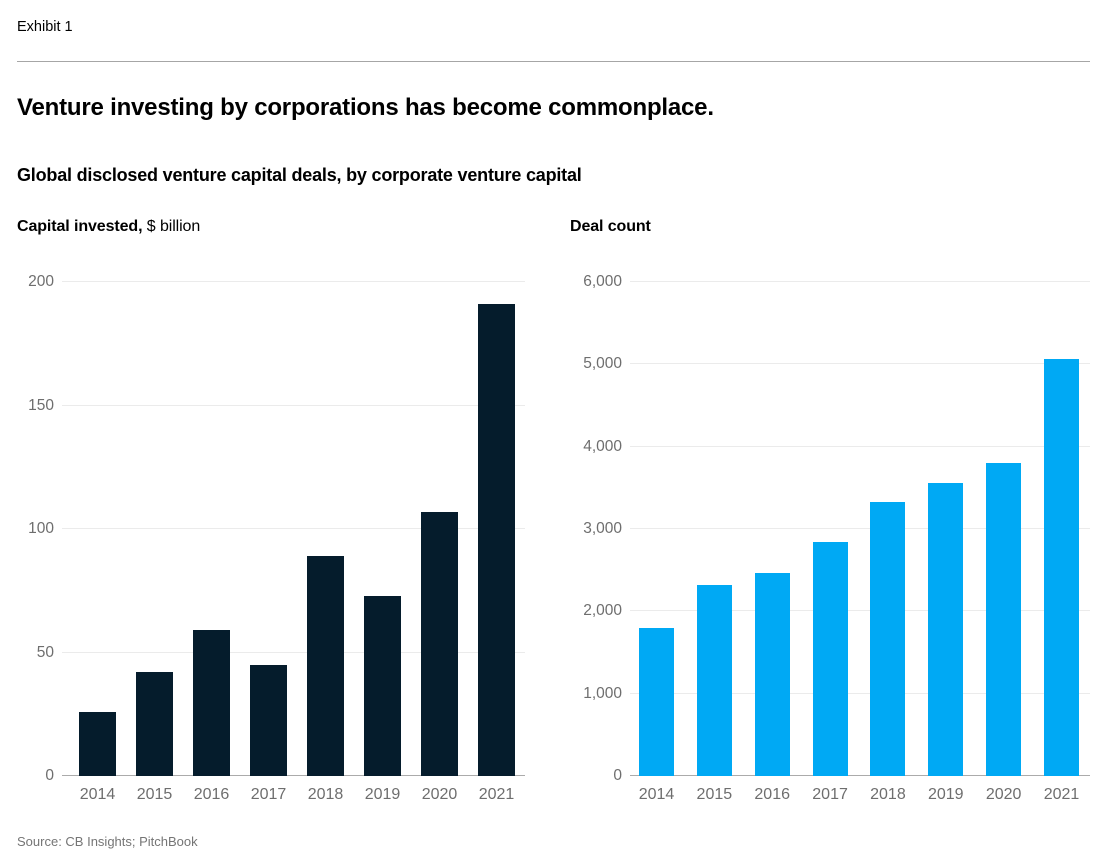 This screenshot has height=860, width=1107. I want to click on y-tick-label: 3,000, so click(602, 528).